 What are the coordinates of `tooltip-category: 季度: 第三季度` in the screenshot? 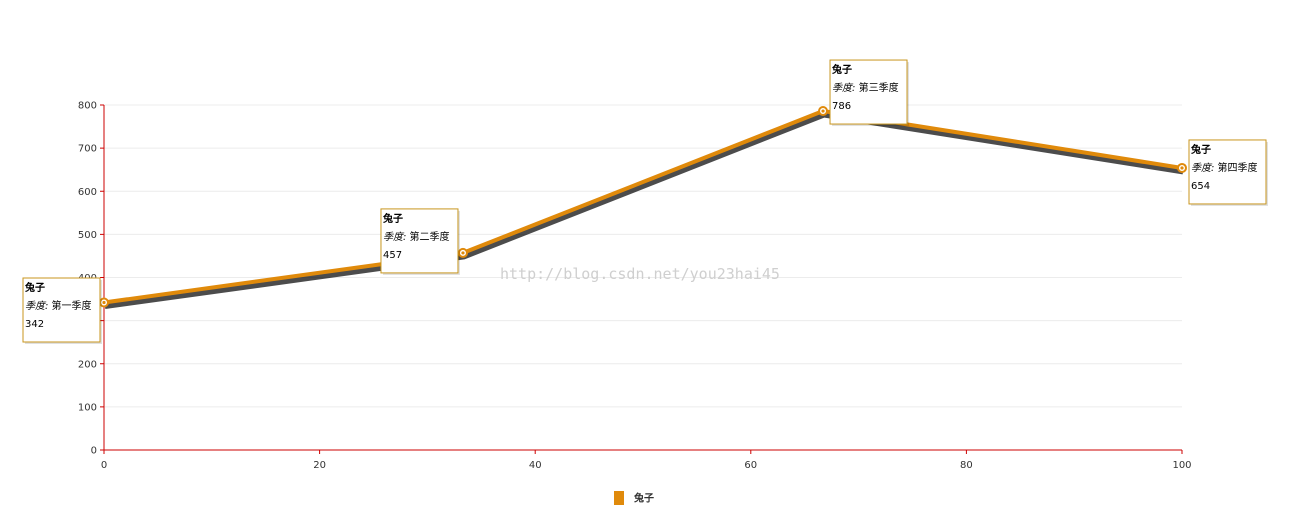 It's located at (865, 87).